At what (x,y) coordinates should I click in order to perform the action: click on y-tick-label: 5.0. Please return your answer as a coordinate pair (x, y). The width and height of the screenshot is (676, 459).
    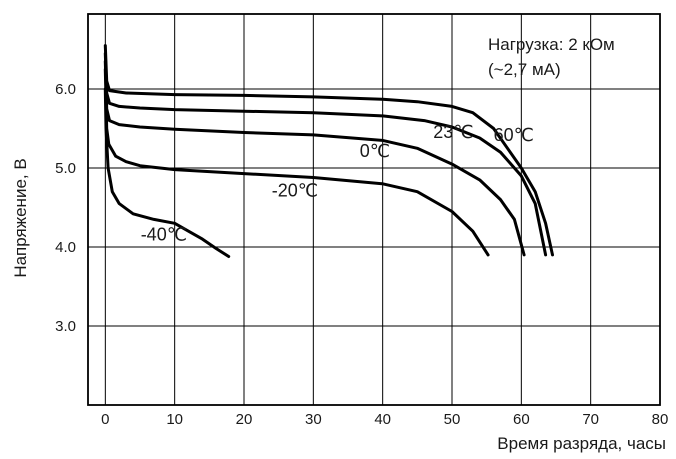
    Looking at the image, I should click on (65, 168).